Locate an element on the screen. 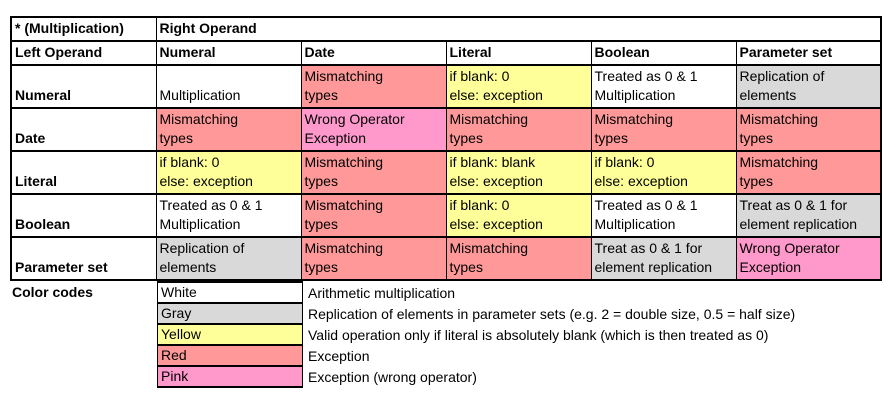  matrix-cell-literal-date: Mismatching types is located at coordinates (373, 172).